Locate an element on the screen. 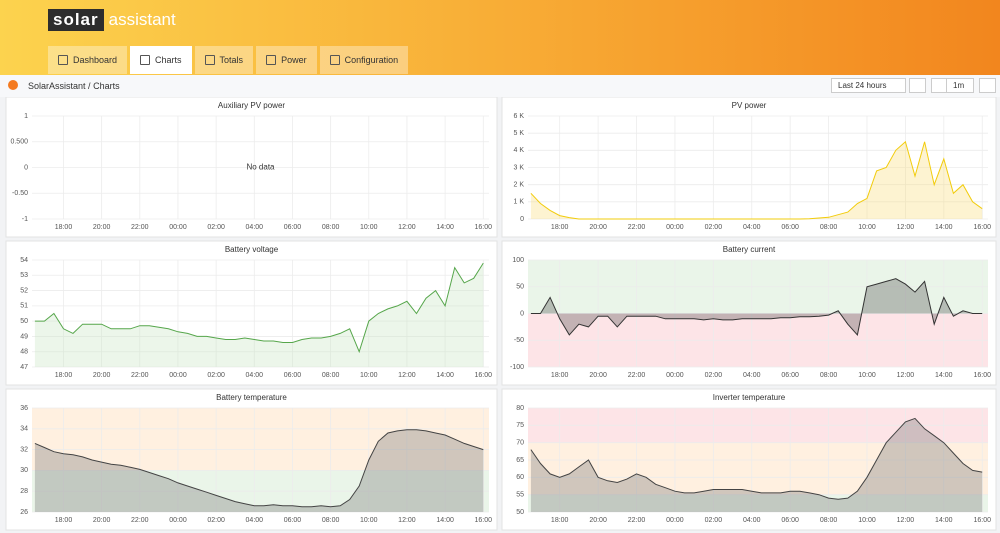 The height and width of the screenshot is (533, 1000). refresh-interval: 1m is located at coordinates (960, 85).